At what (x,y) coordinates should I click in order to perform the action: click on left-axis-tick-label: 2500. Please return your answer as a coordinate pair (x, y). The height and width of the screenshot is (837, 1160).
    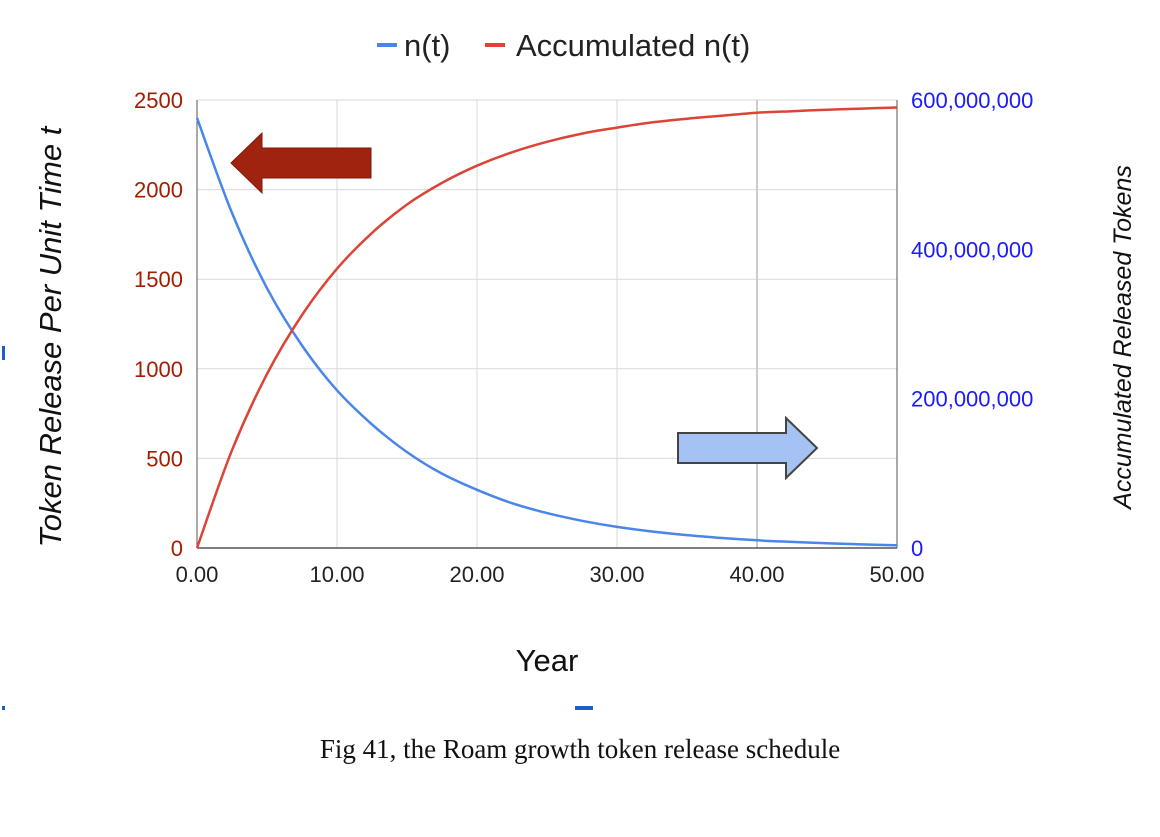
    Looking at the image, I should click on (158, 100).